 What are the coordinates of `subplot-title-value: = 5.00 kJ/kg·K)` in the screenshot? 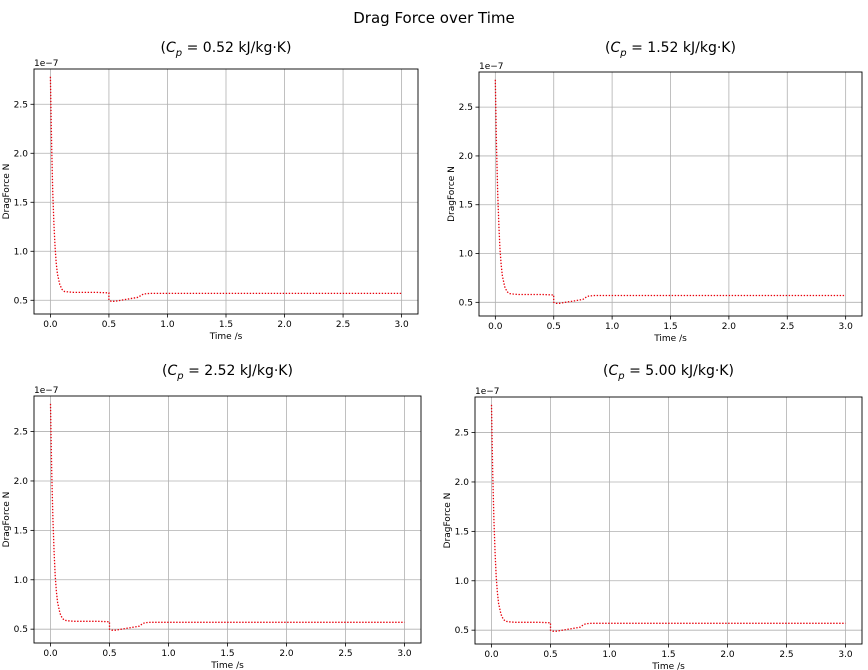 It's located at (679, 371).